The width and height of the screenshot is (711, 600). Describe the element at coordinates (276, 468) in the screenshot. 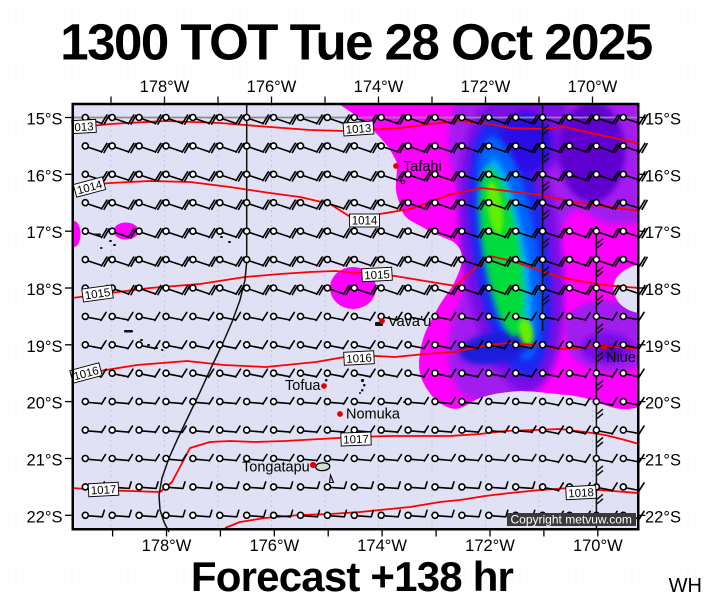

I see `svg-text: Tongatapu` at that location.